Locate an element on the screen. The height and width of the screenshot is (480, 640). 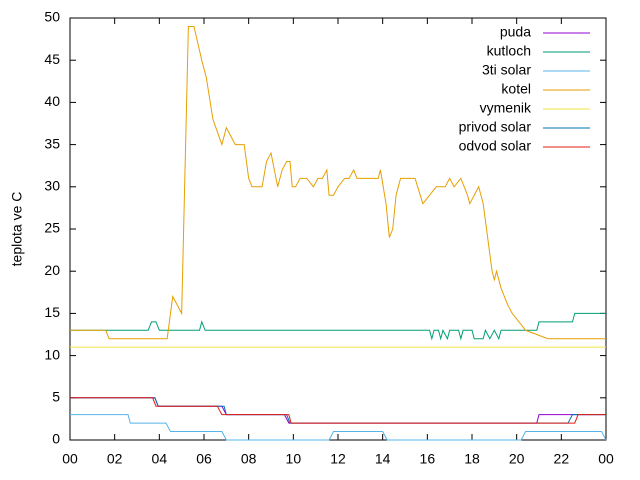
y-tick-label: 40 is located at coordinates (52, 101).